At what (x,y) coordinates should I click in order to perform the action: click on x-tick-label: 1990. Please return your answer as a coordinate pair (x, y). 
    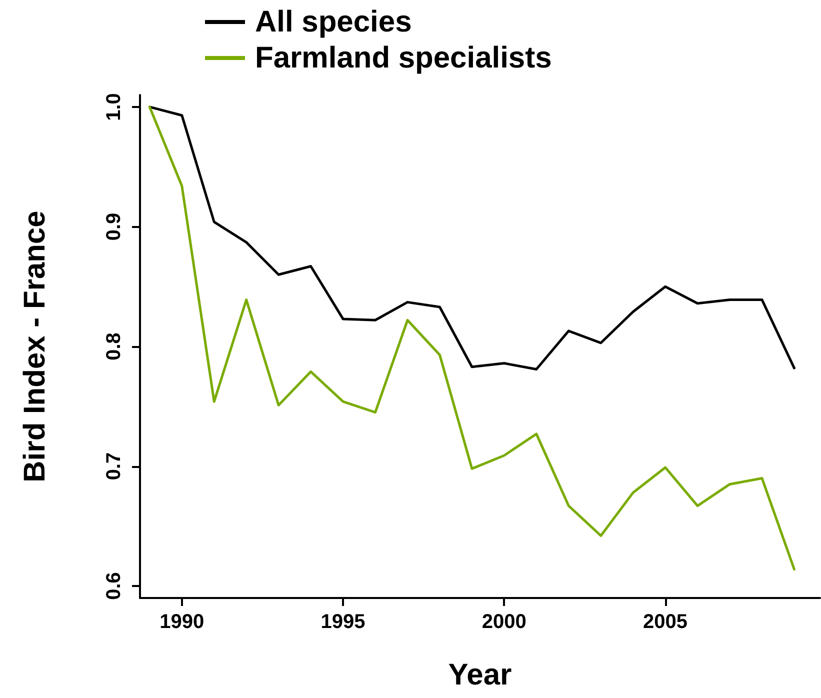
    Looking at the image, I should click on (182, 622).